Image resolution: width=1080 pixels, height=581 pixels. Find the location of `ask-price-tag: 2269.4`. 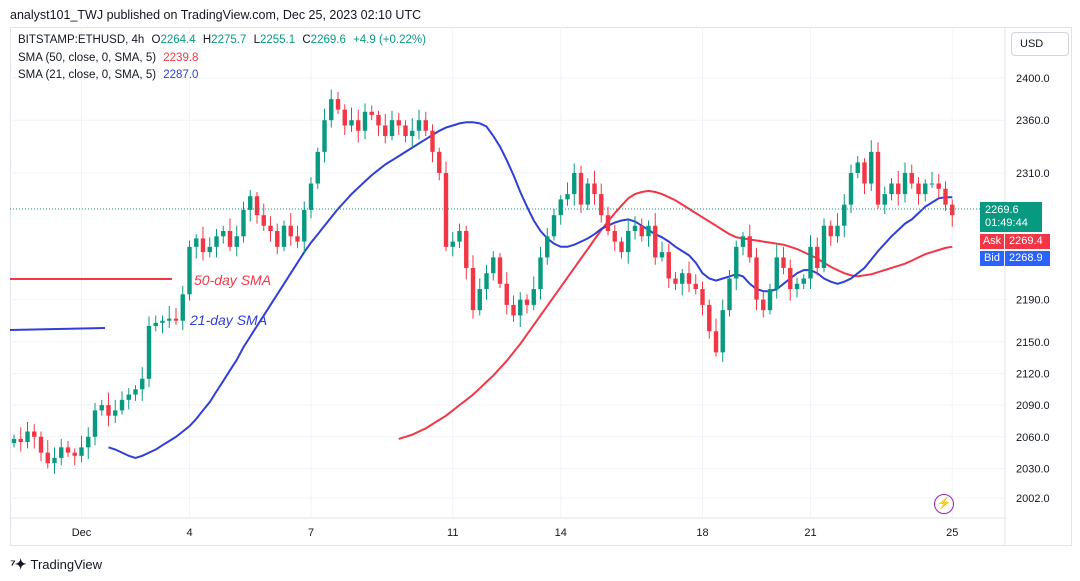

ask-price-tag: 2269.4 is located at coordinates (1027, 241).